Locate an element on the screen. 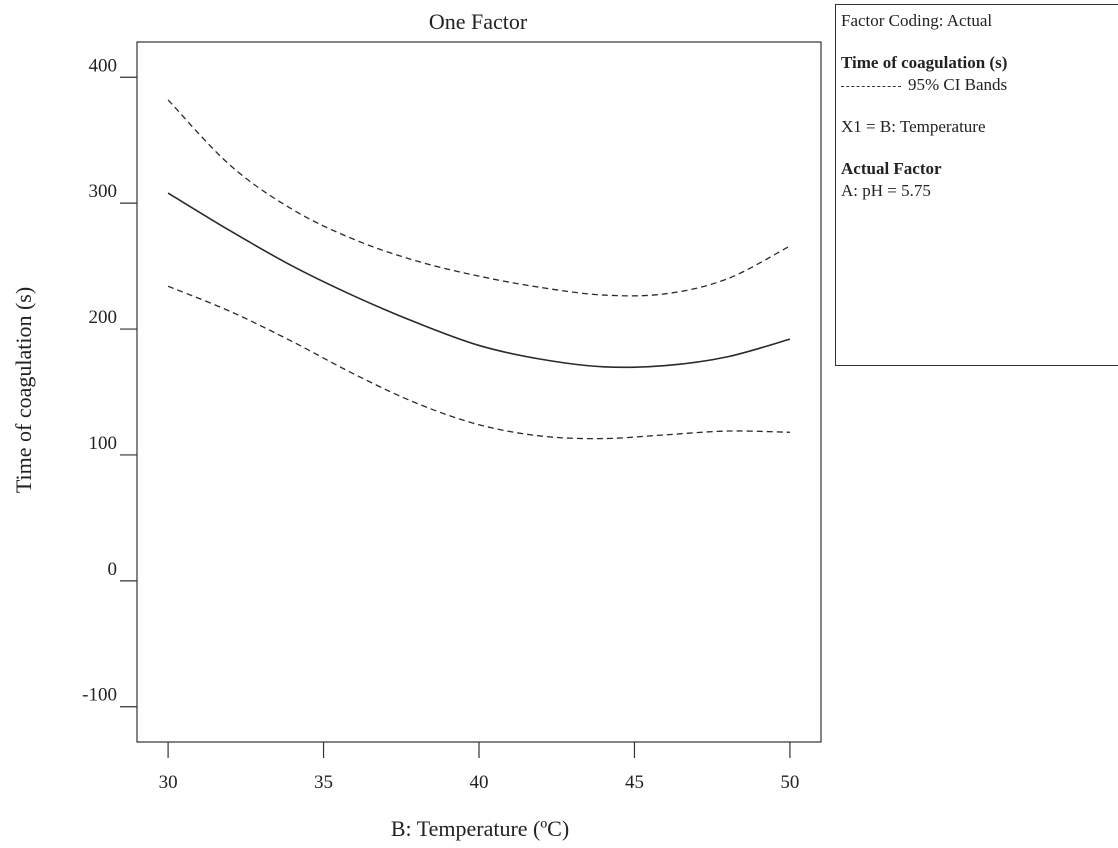 The height and width of the screenshot is (848, 1118). y-axis: -100 0 100 200 300 400 is located at coordinates (109, 381).